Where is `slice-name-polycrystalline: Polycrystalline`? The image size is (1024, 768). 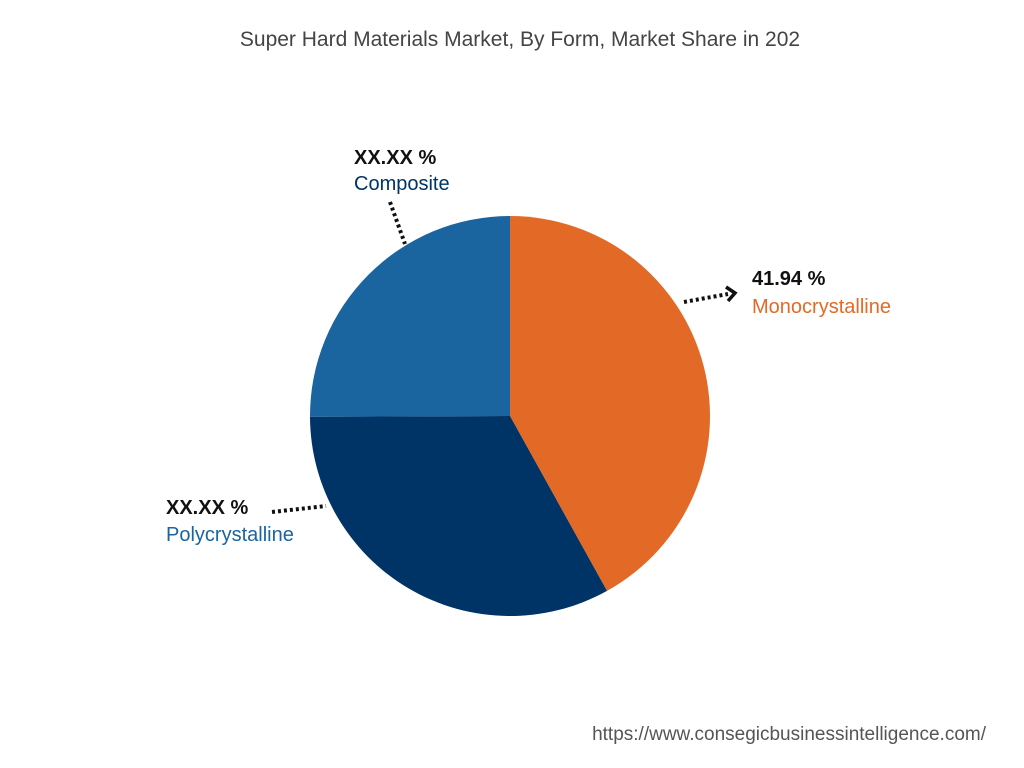 slice-name-polycrystalline: Polycrystalline is located at coordinates (230, 535).